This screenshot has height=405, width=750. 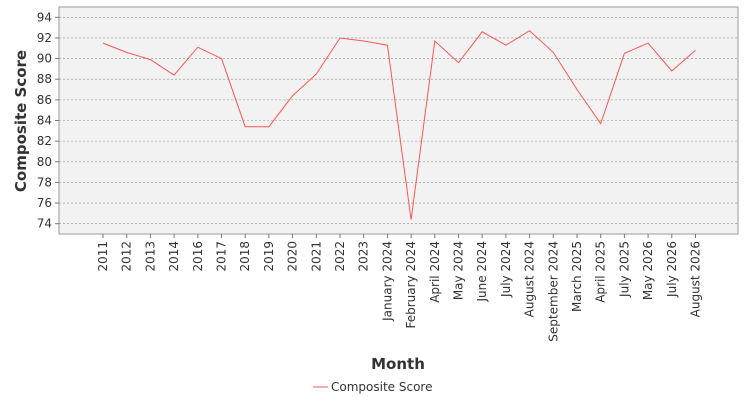 I want to click on y-axis-title: Composite Score, so click(x=21, y=121).